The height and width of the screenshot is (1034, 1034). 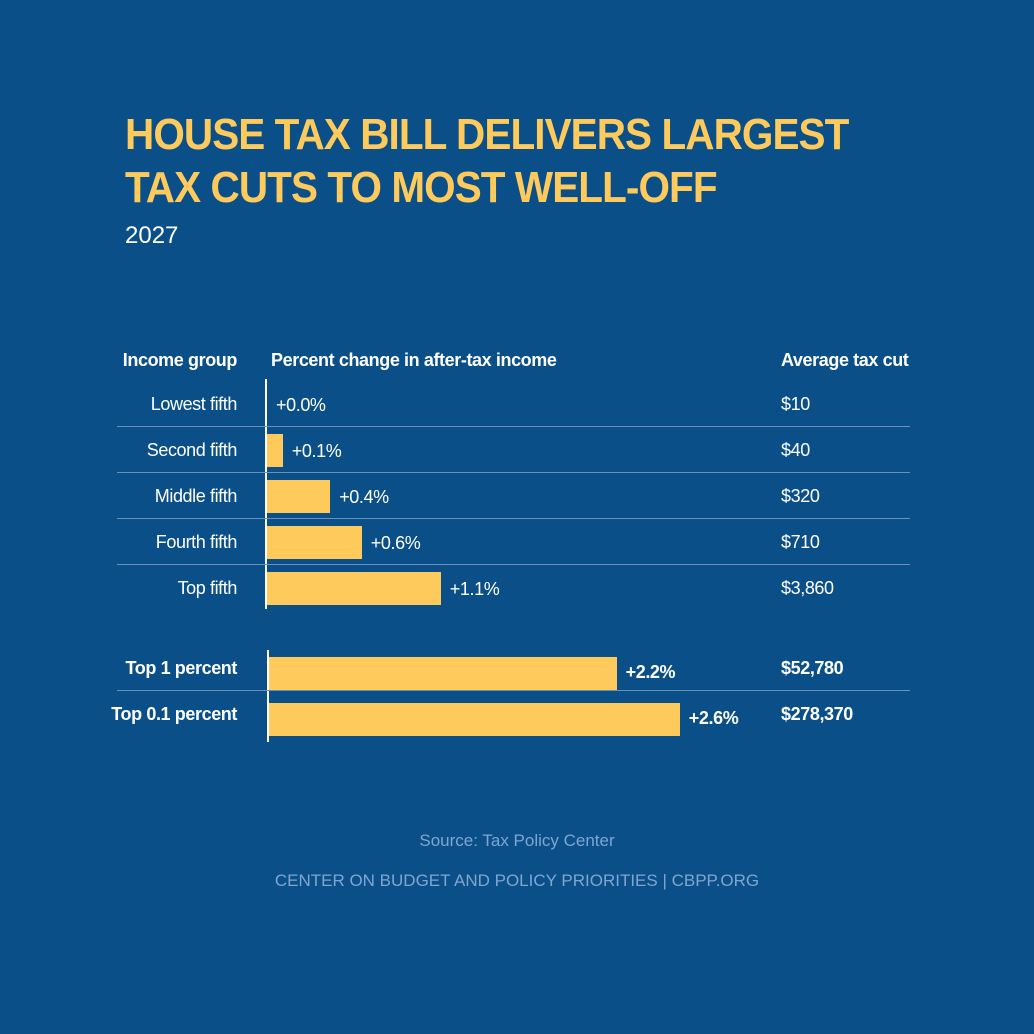 I want to click on data-label: +2.6%, so click(x=713, y=718).